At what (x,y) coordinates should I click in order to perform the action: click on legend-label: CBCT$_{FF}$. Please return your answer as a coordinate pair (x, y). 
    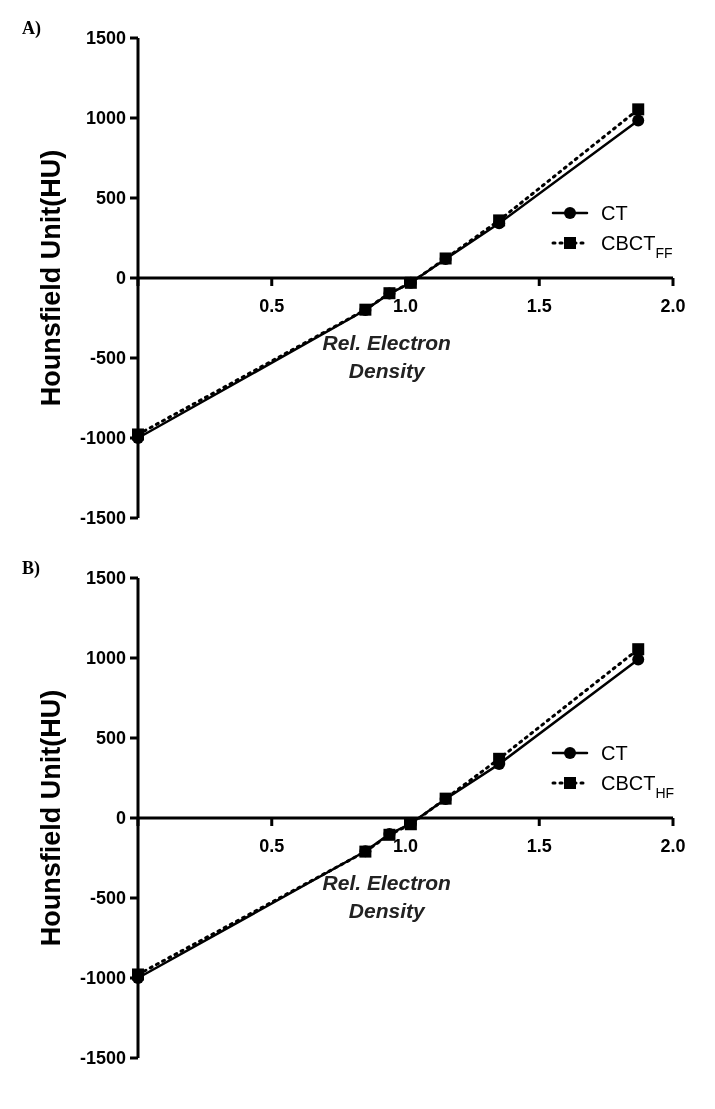
    Looking at the image, I should click on (637, 246).